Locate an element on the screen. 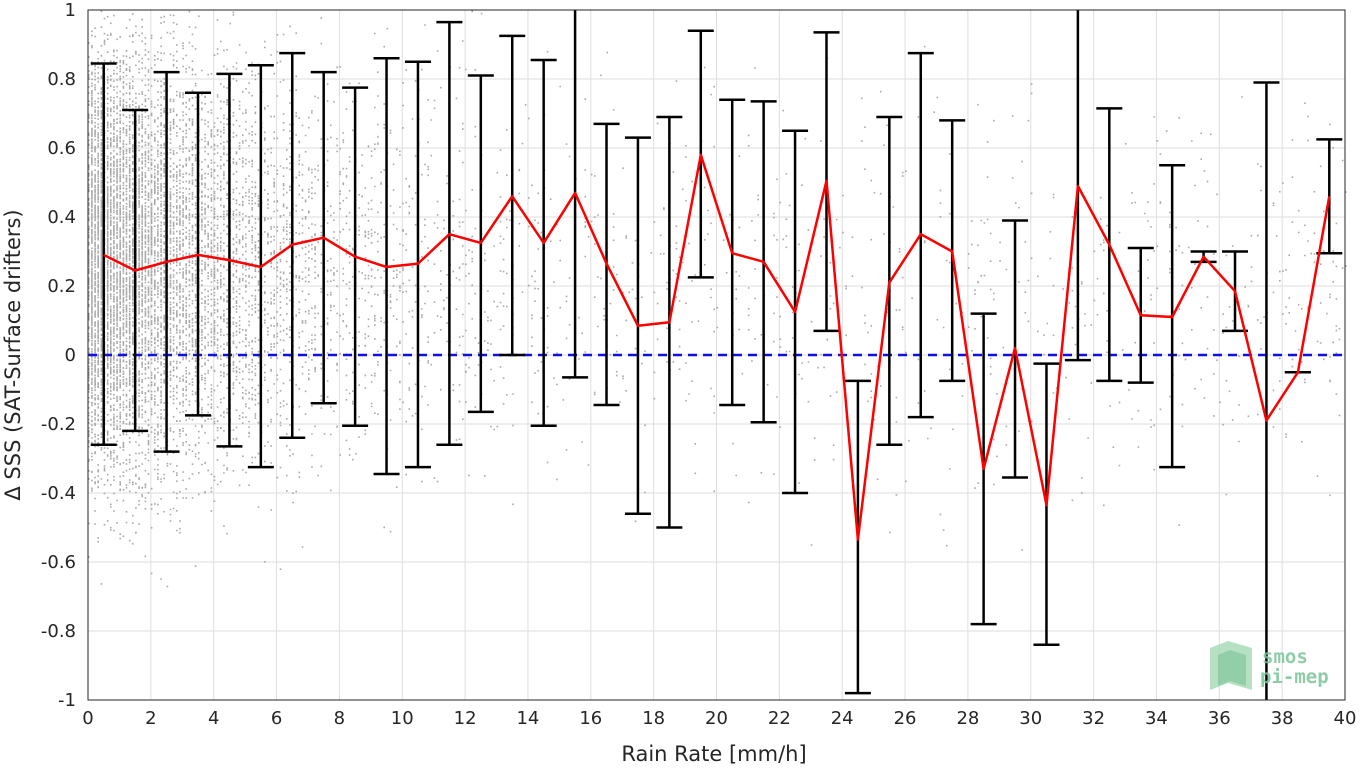 The width and height of the screenshot is (1360, 768). x-tick-label: 6 is located at coordinates (276, 718).